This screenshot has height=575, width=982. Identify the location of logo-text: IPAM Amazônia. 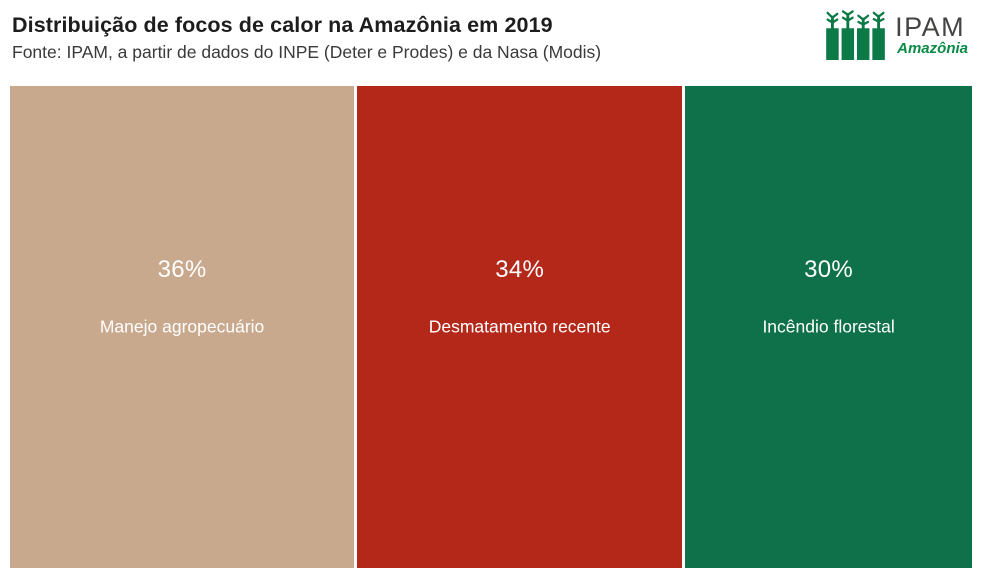
(931, 35).